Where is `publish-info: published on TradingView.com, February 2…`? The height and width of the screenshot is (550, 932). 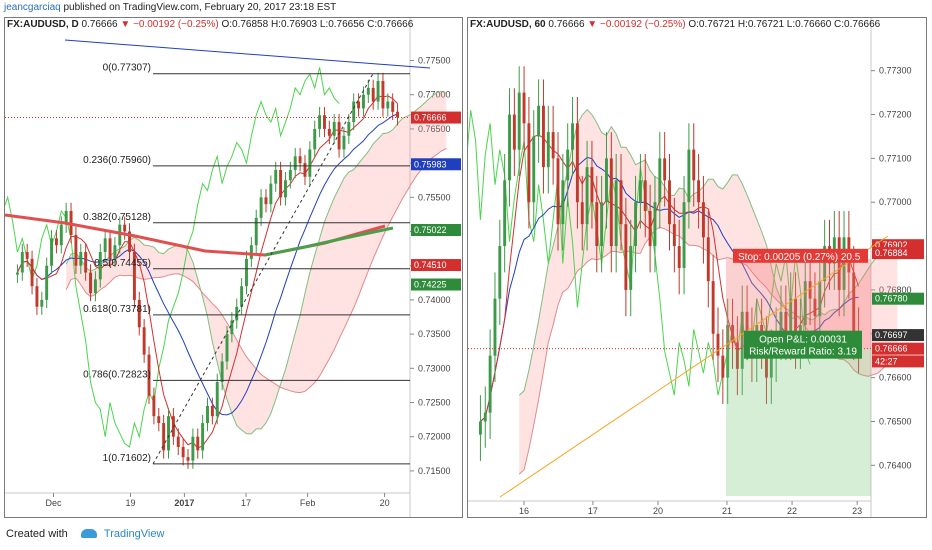 publish-info: published on TradingView.com, February 2… is located at coordinates (200, 7).